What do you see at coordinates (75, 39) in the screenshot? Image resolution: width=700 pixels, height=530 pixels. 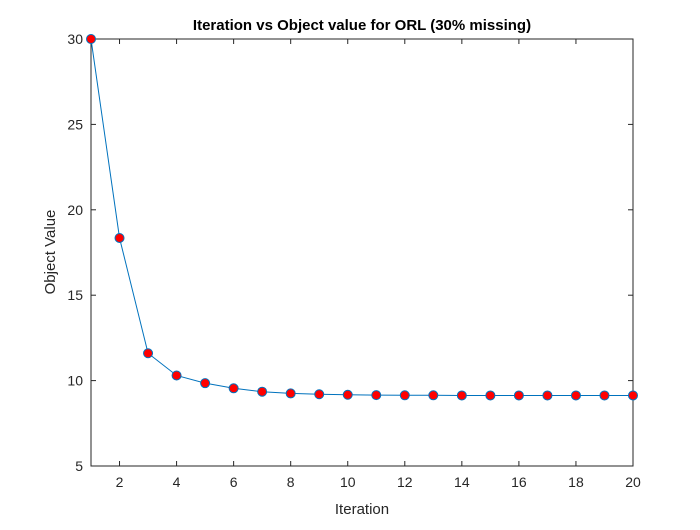 I see `y-tick-label: 30` at bounding box center [75, 39].